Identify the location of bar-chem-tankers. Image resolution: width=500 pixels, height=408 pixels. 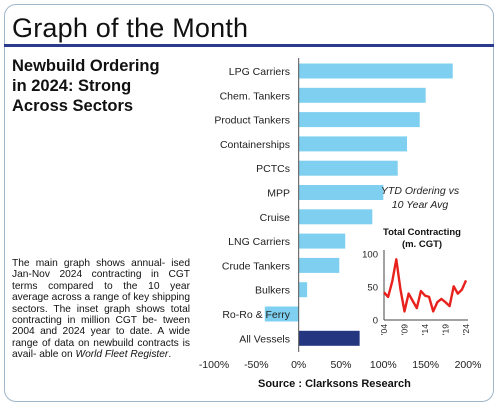
(362, 95).